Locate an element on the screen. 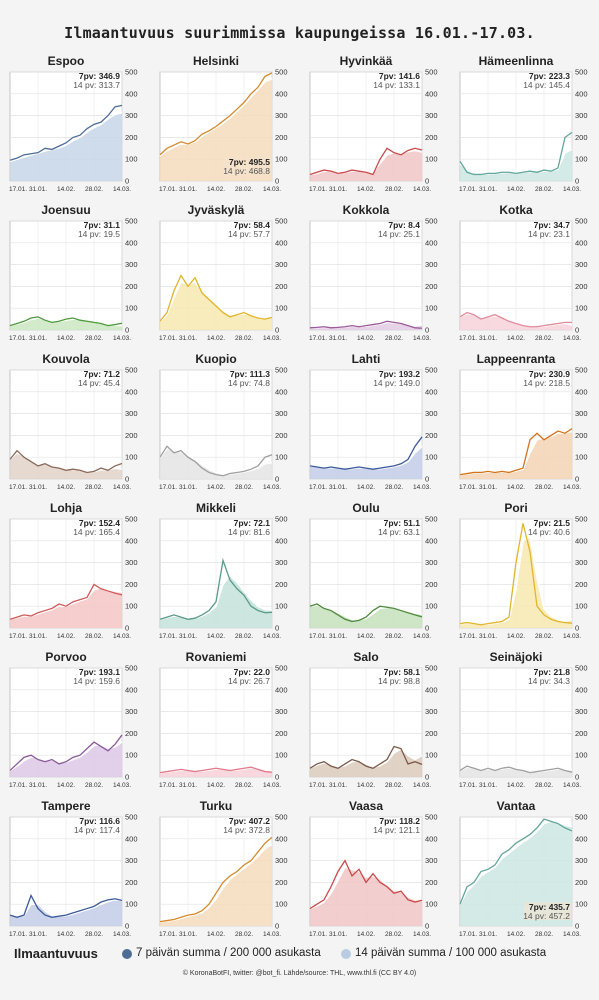  value-14pv: 14 pv: 34.3 is located at coordinates (549, 681).